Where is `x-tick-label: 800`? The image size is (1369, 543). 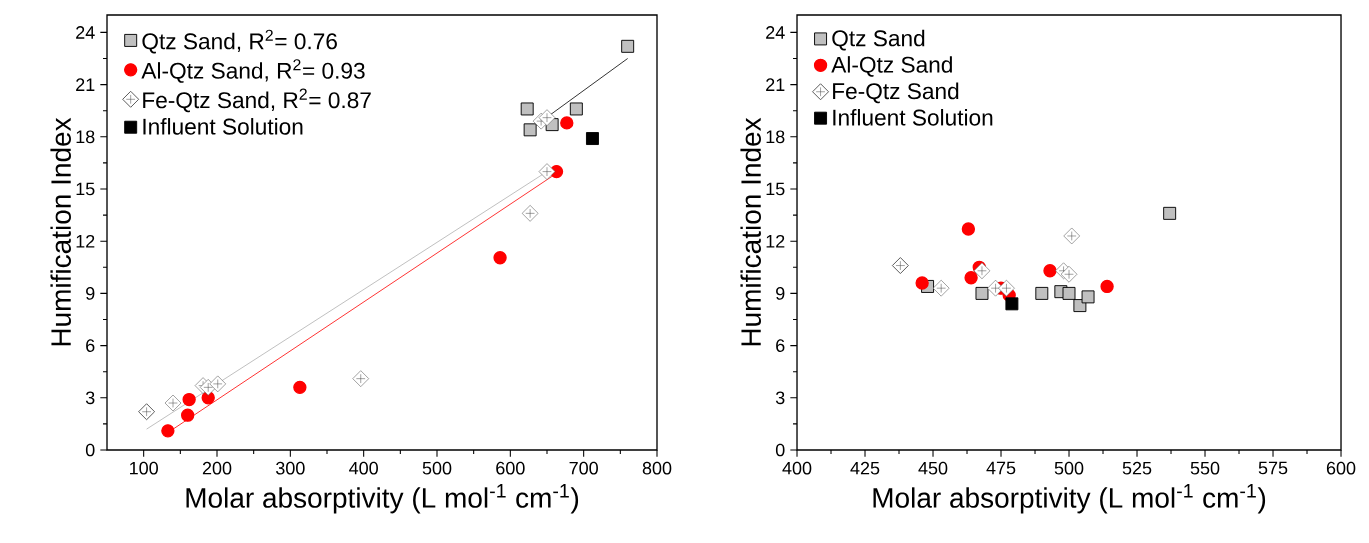 x-tick-label: 800 is located at coordinates (657, 468).